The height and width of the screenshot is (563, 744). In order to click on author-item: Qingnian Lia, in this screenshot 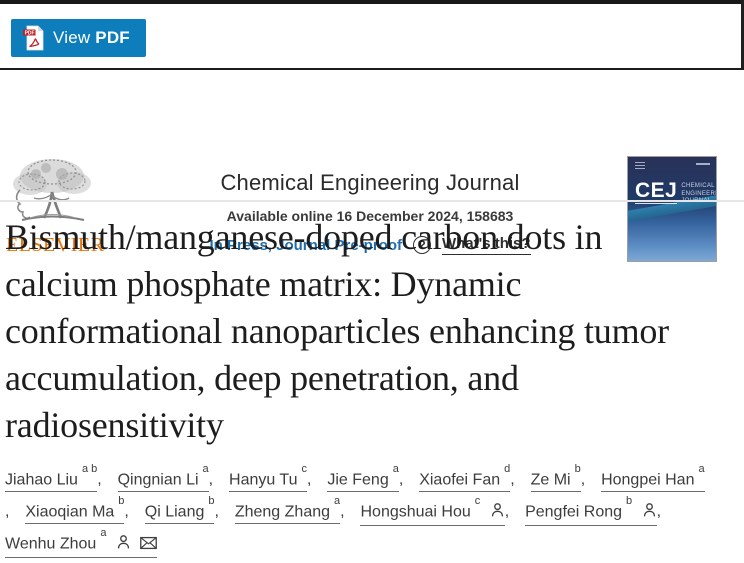, I will do `click(171, 477)`.